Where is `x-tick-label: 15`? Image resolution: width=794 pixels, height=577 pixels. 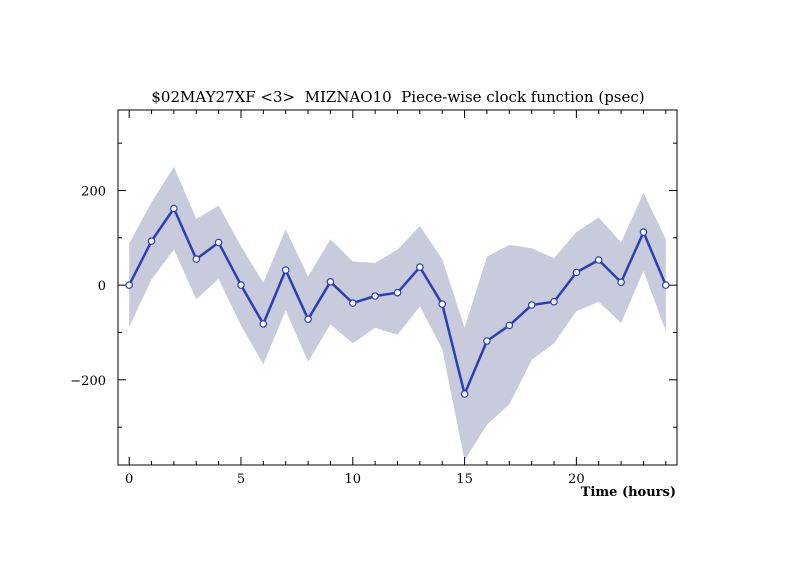 x-tick-label: 15 is located at coordinates (464, 479).